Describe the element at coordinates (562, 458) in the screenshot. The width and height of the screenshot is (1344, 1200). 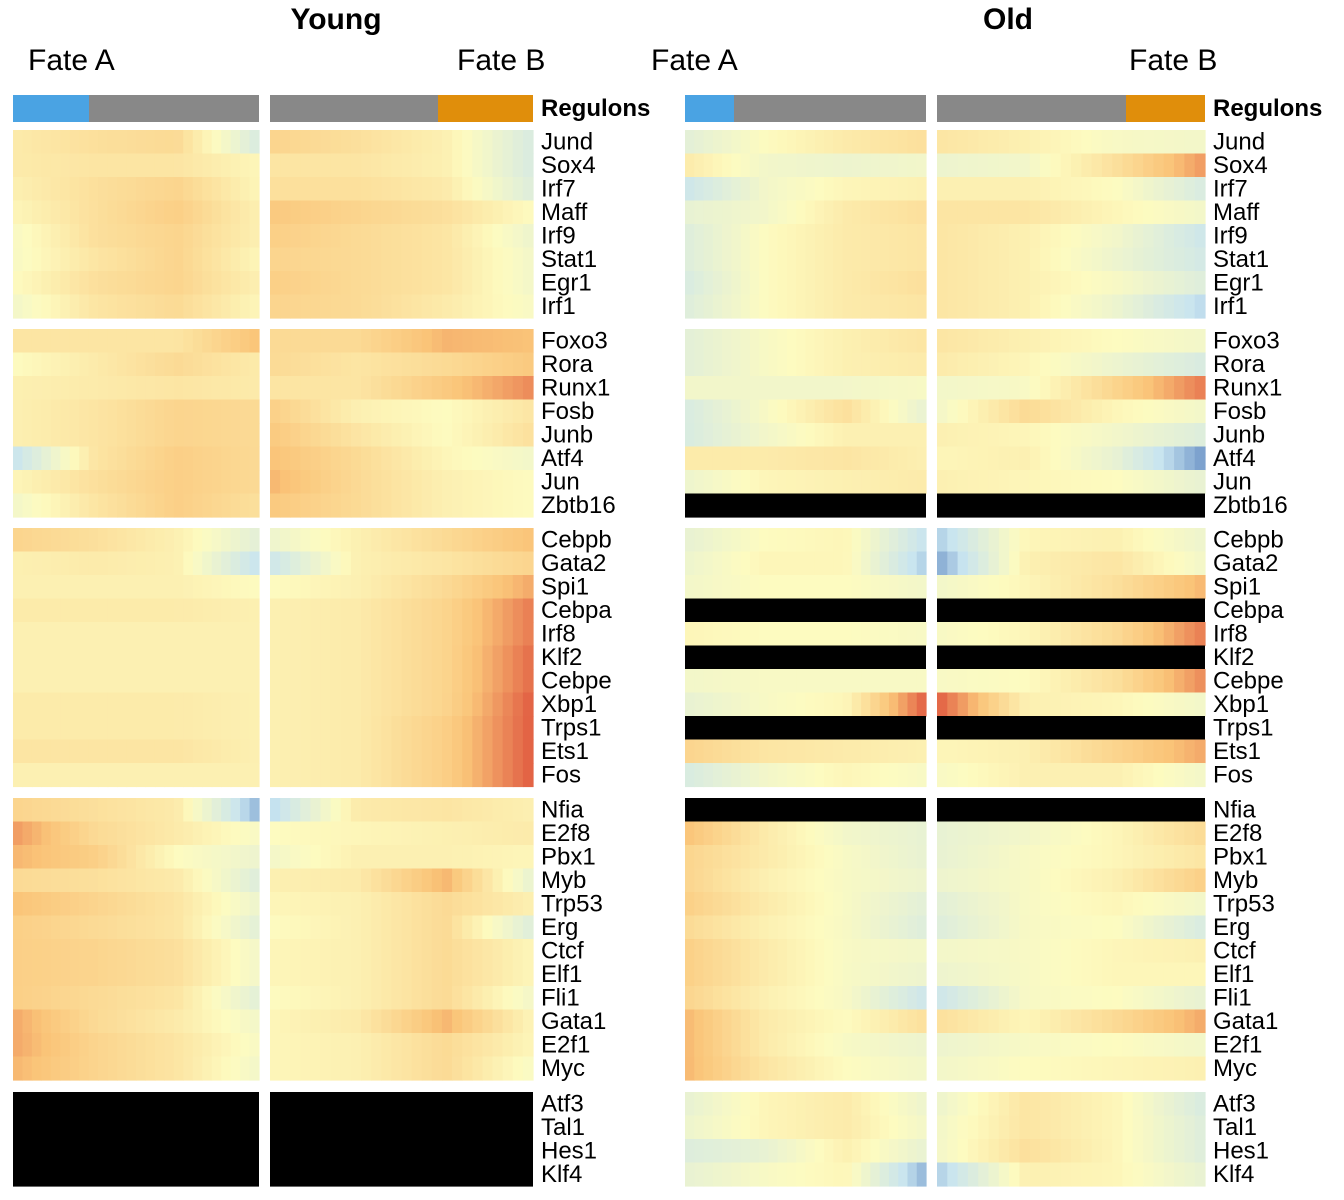
I see `young-row-label-Atf4: Atf4` at that location.